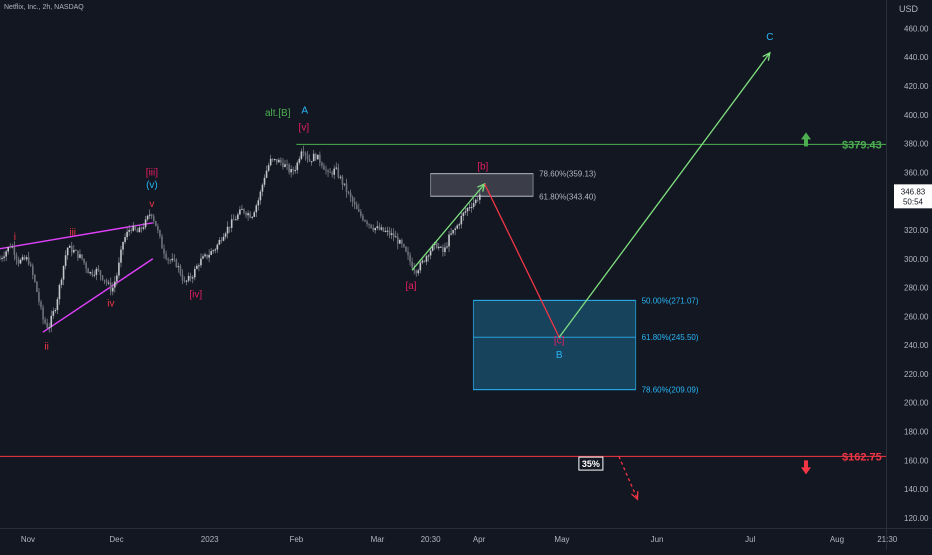 The image size is (932, 555). Describe the element at coordinates (296, 539) in the screenshot. I see `x-tick-label: Feb` at that location.